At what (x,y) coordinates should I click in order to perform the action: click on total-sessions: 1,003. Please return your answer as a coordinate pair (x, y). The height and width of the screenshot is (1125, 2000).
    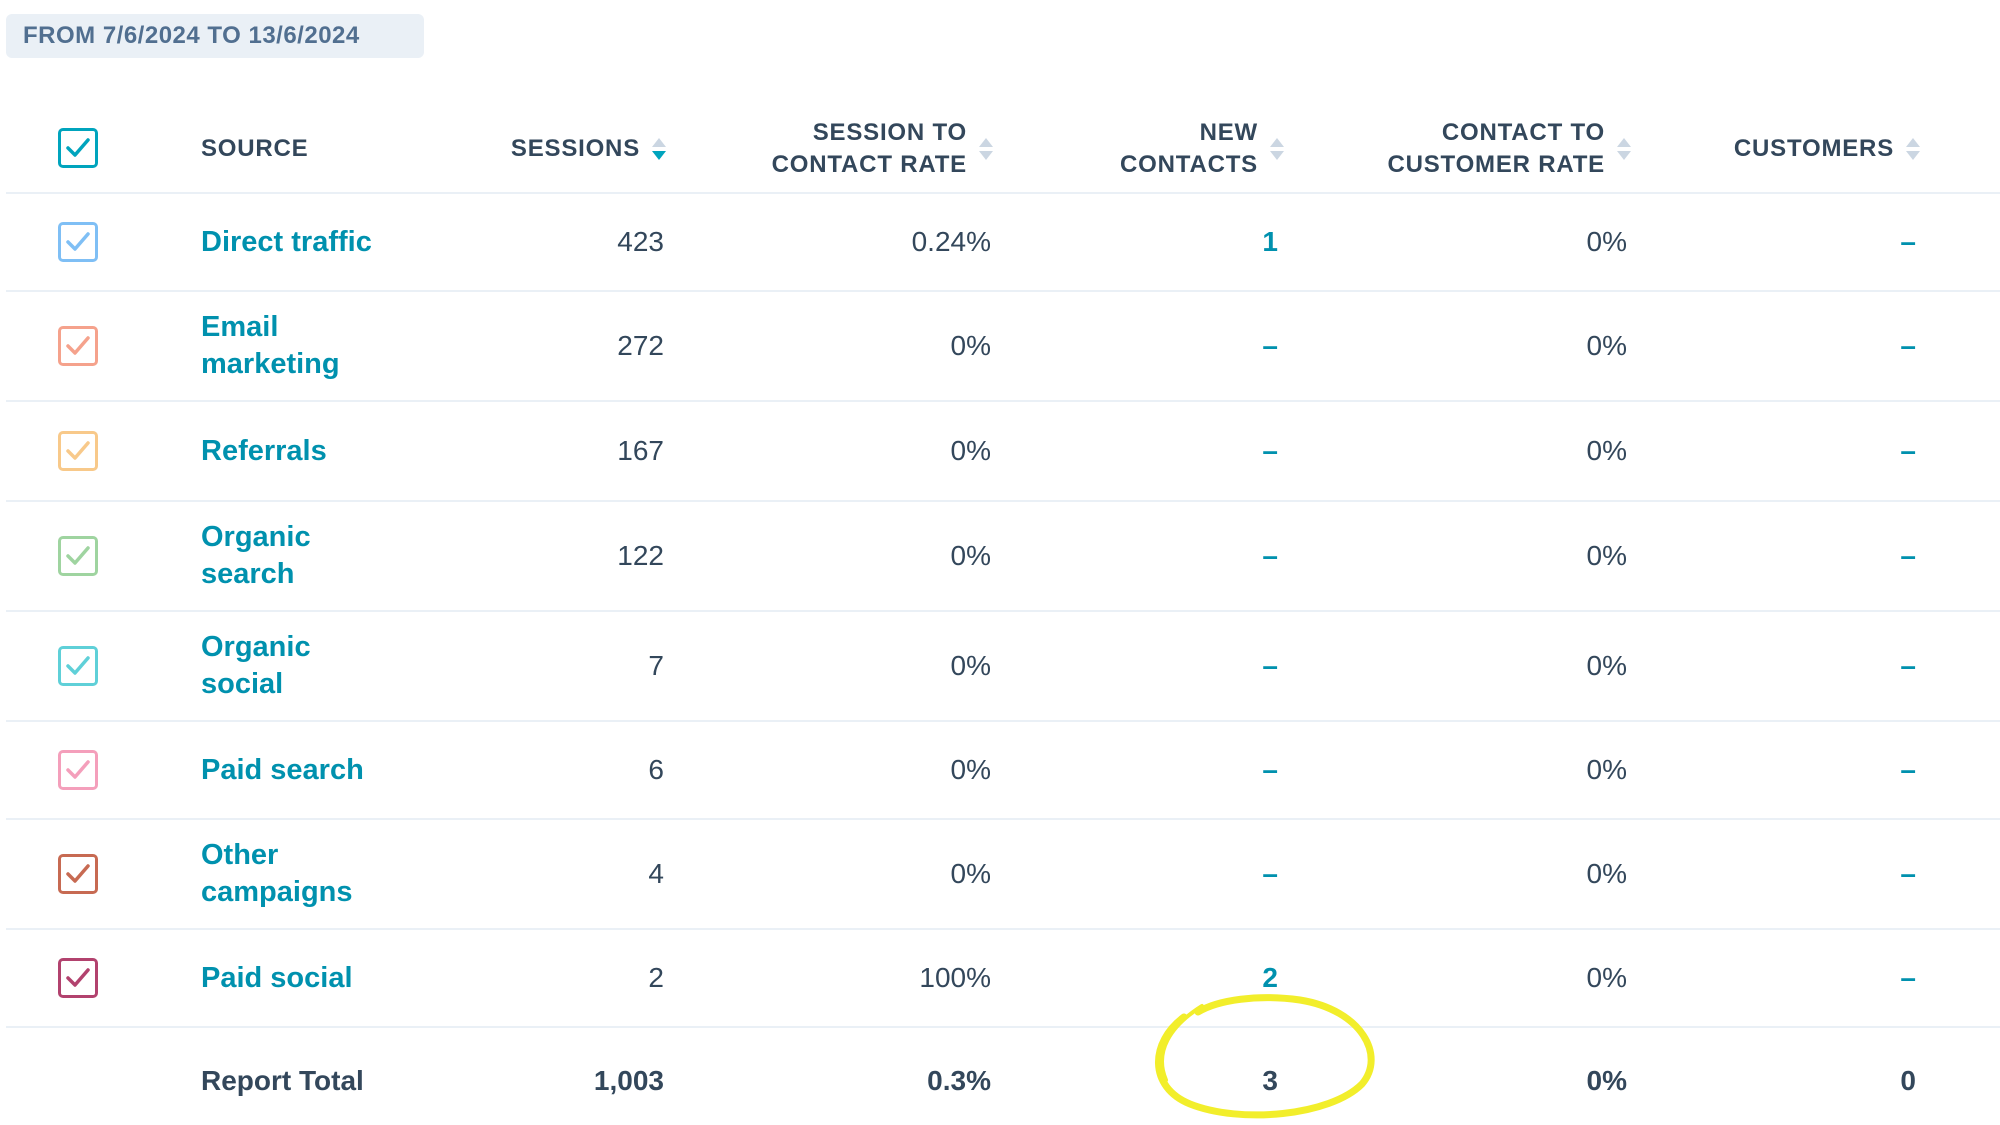
    Looking at the image, I should click on (628, 1080).